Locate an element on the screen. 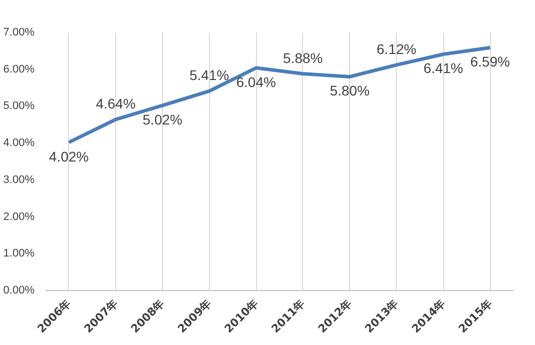 The image size is (535, 345). y-tick-label: 4.00% is located at coordinates (19, 143).